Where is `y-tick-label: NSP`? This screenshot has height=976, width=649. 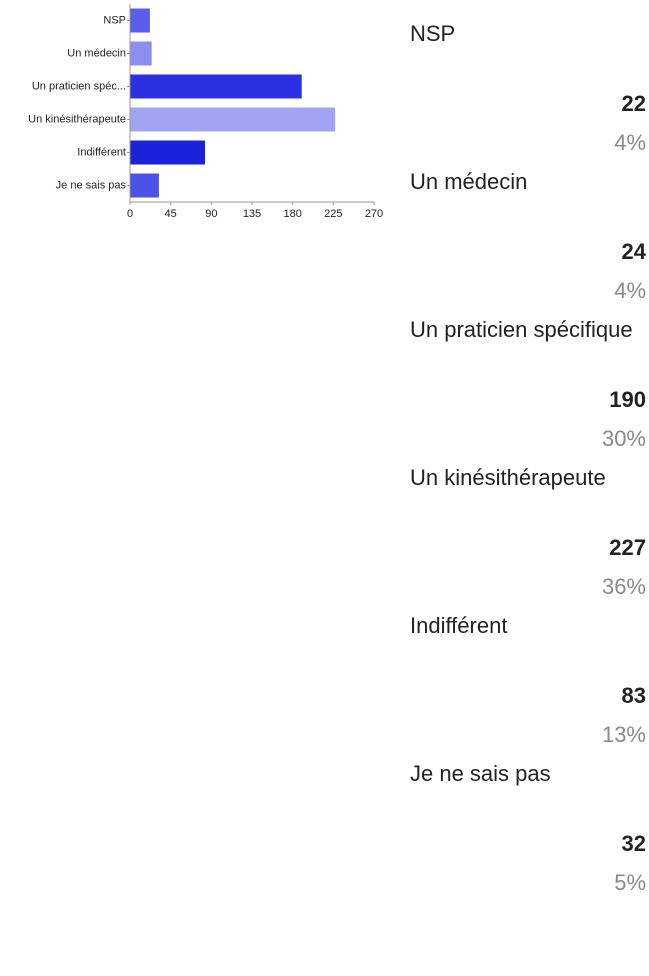
y-tick-label: NSP is located at coordinates (114, 20).